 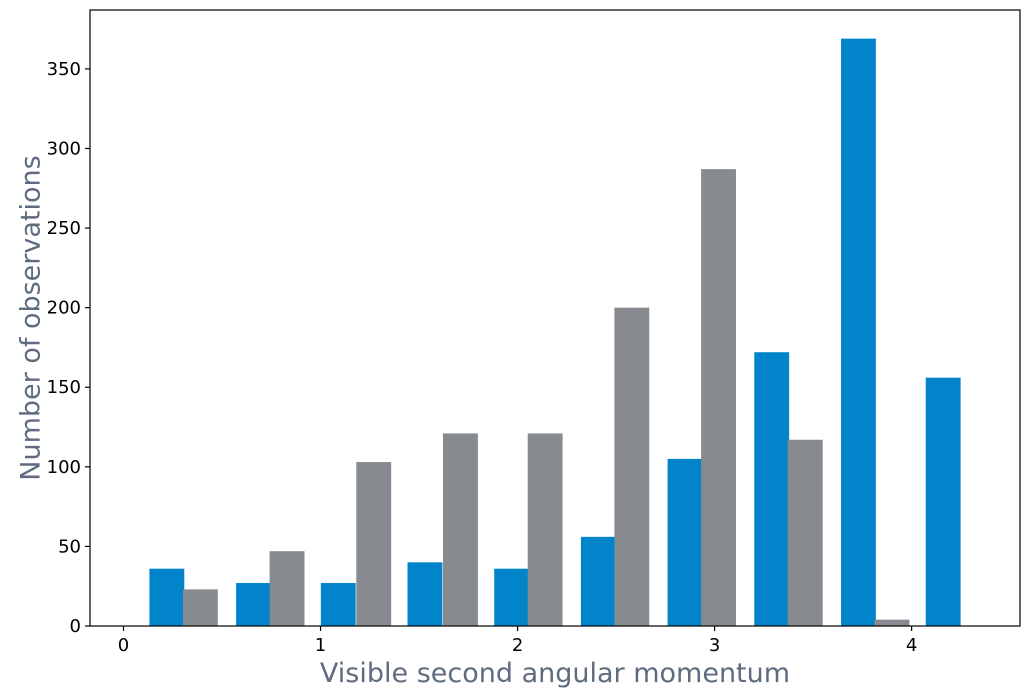 What do you see at coordinates (123, 645) in the screenshot?
I see `x-tick-label: 0` at bounding box center [123, 645].